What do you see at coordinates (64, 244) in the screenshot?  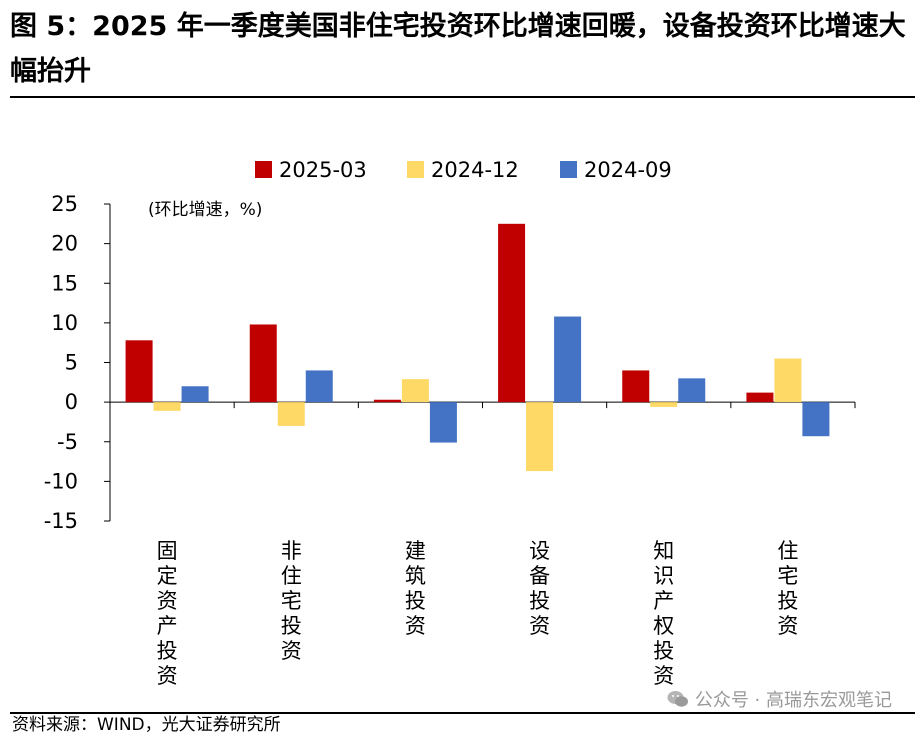 I see `y-tick-label: 20` at bounding box center [64, 244].